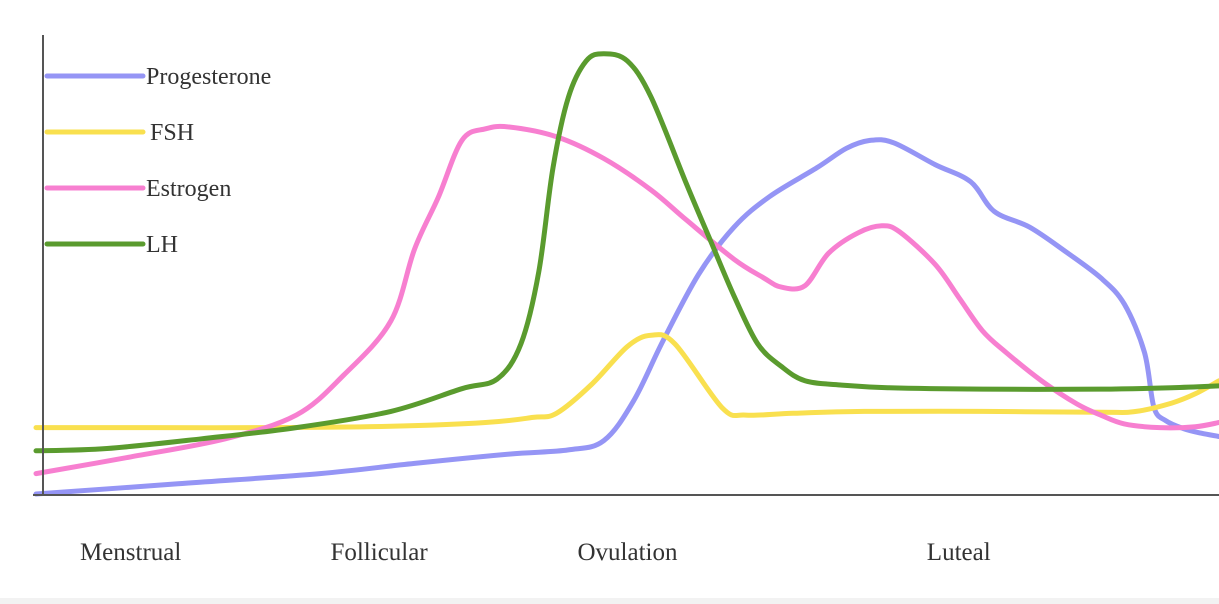  Describe the element at coordinates (111, 245) in the screenshot. I see `legend-item-lh: LH` at that location.